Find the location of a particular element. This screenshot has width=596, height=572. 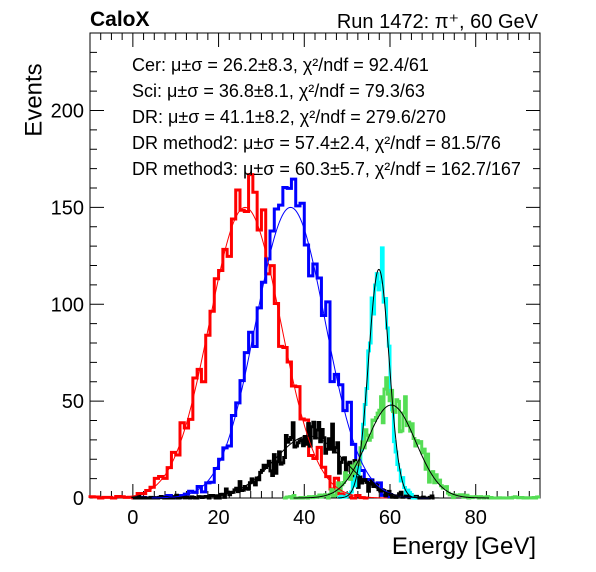

y-tick-label: 0 is located at coordinates (78, 499).